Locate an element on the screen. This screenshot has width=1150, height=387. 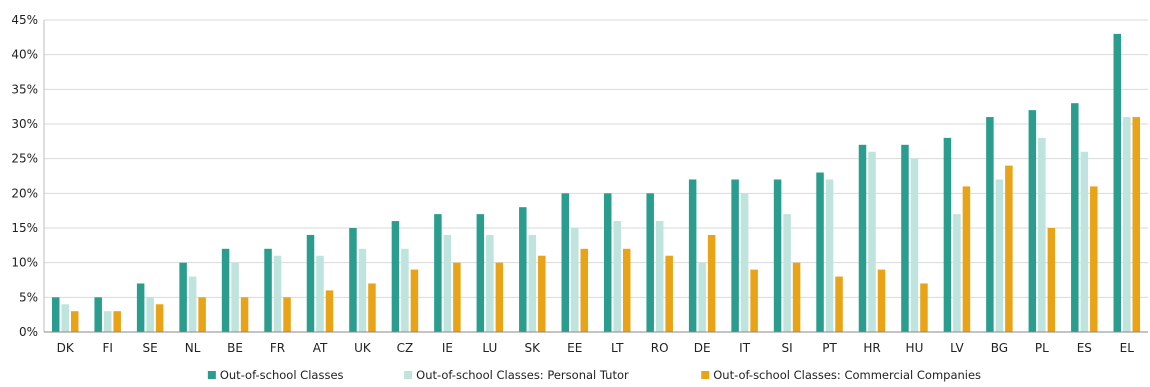
x-tick-label: SE is located at coordinates (150, 348).